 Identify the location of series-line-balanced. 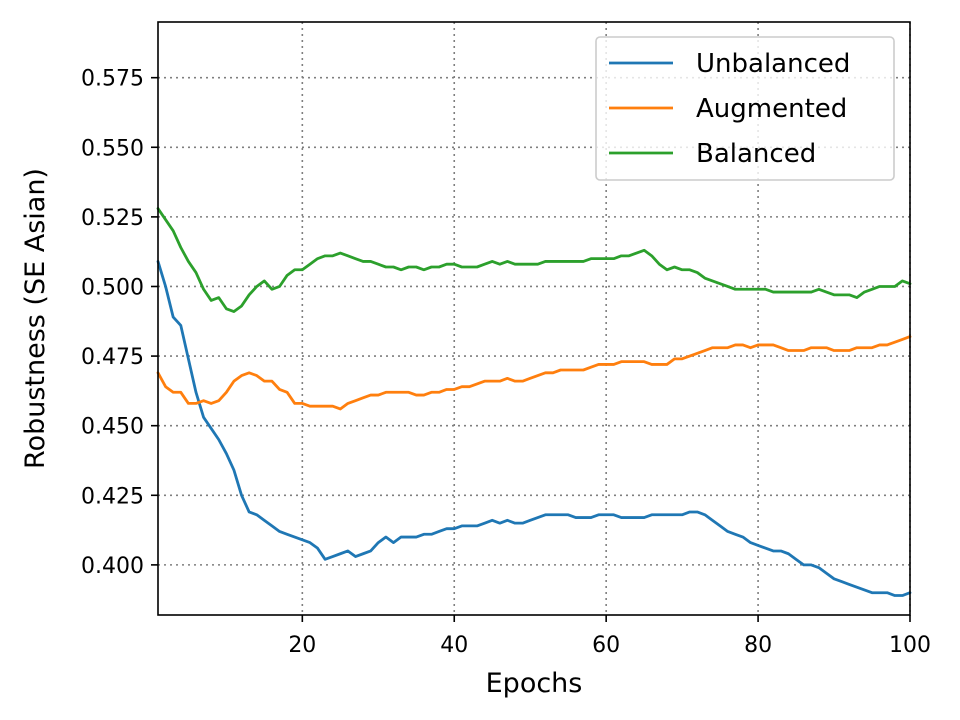
(534, 260).